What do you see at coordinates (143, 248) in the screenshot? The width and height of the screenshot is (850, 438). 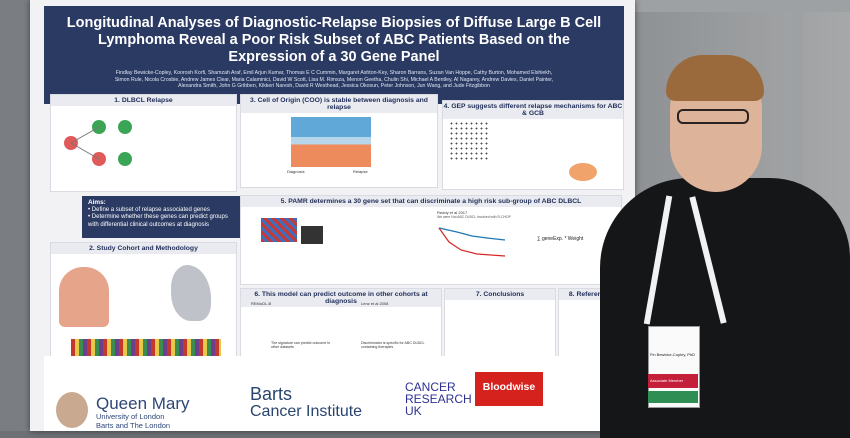 I see `section-title-2: 2. Study Cohort and Methodology` at bounding box center [143, 248].